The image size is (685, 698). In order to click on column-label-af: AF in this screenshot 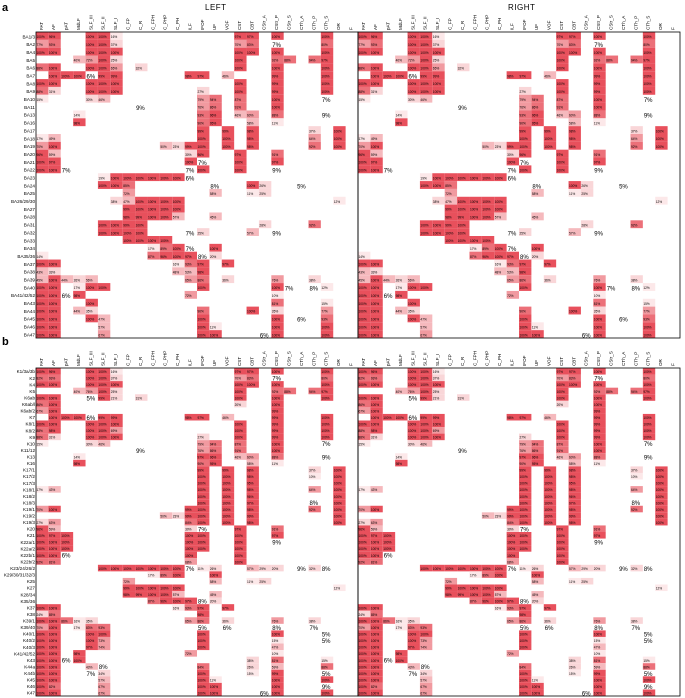, I will do `click(375, 27)`.